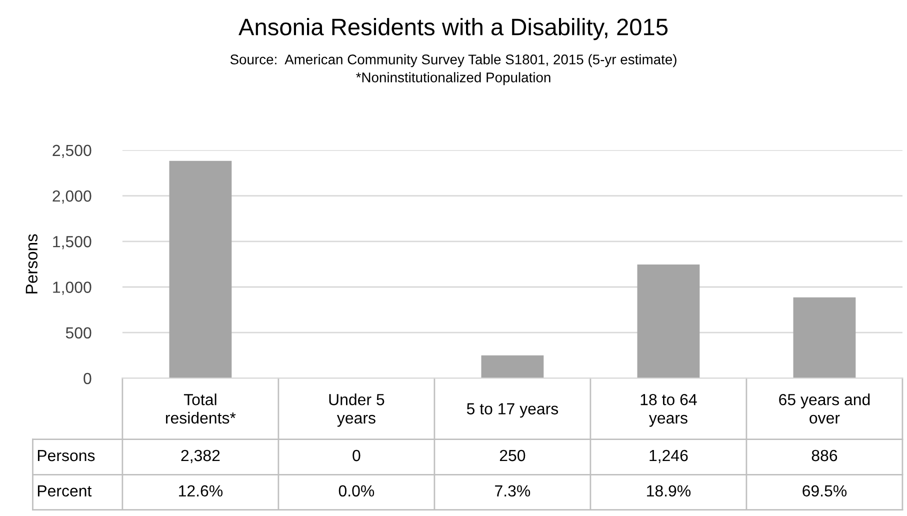 Image resolution: width=907 pixels, height=516 pixels. Describe the element at coordinates (88, 378) in the screenshot. I see `y-tick-label: 0` at that location.